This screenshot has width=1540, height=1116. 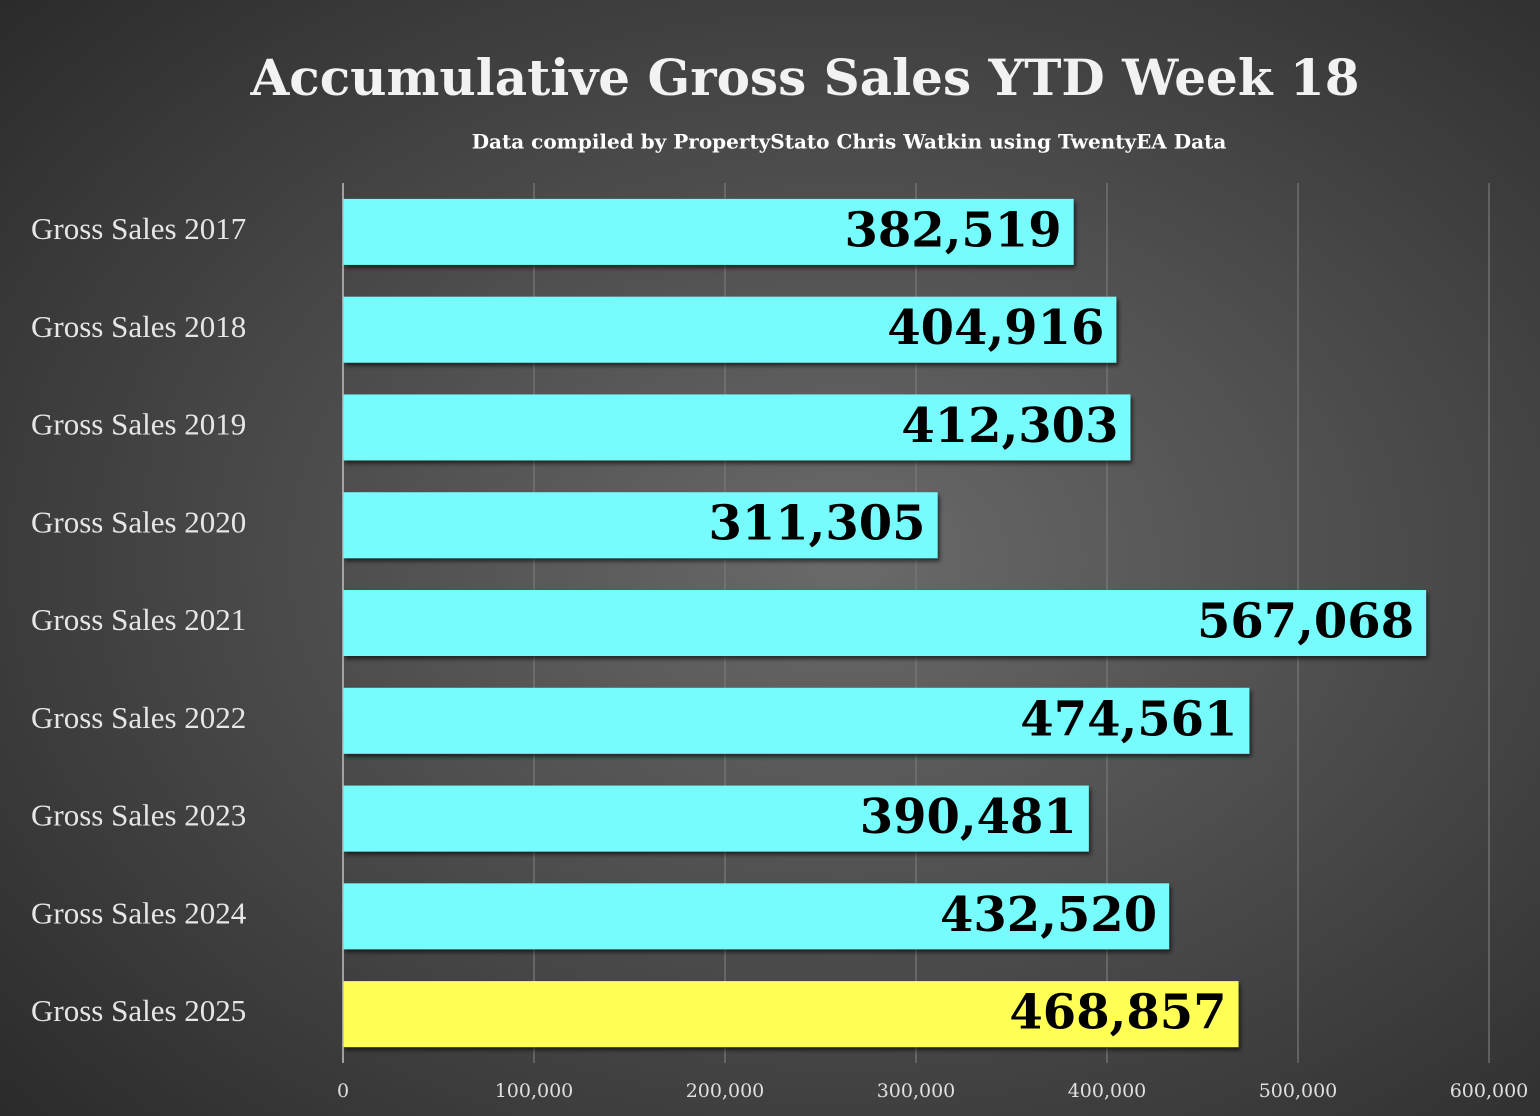 I want to click on y-tick-label: Gross Sales 2021, so click(x=138, y=619).